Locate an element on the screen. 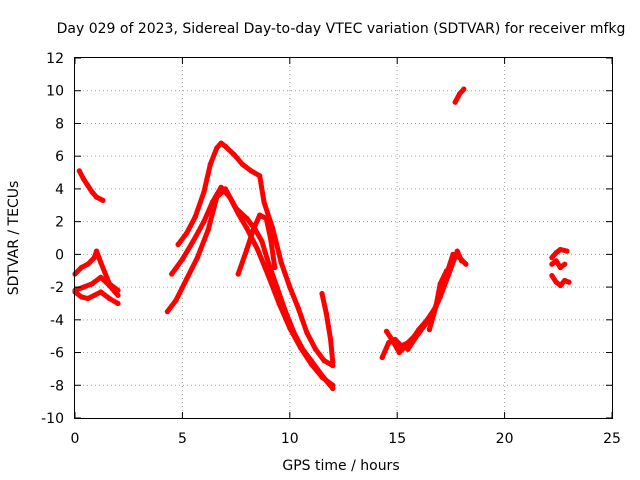  y-axis-label: SDTVAR / TECUs is located at coordinates (14, 238).